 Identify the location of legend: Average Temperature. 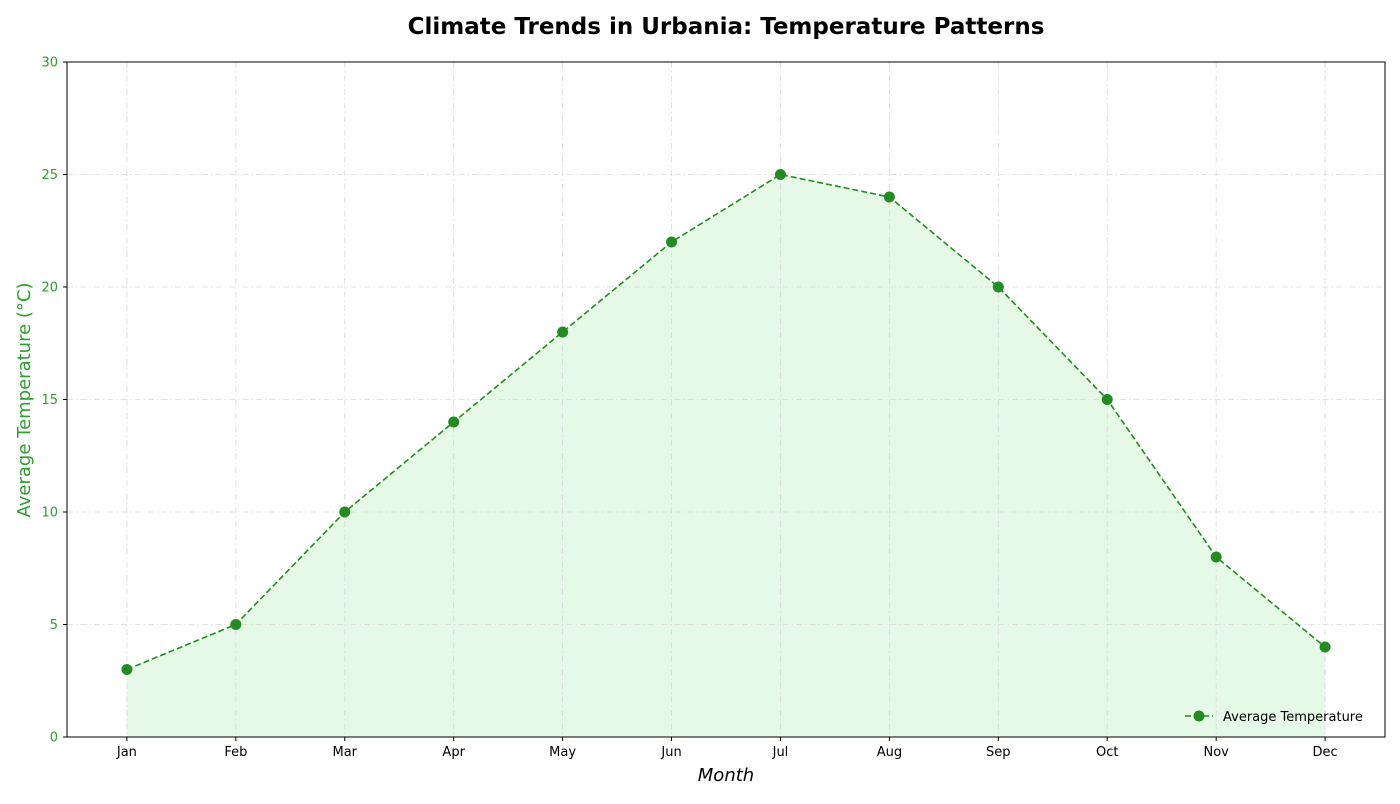
(1274, 717).